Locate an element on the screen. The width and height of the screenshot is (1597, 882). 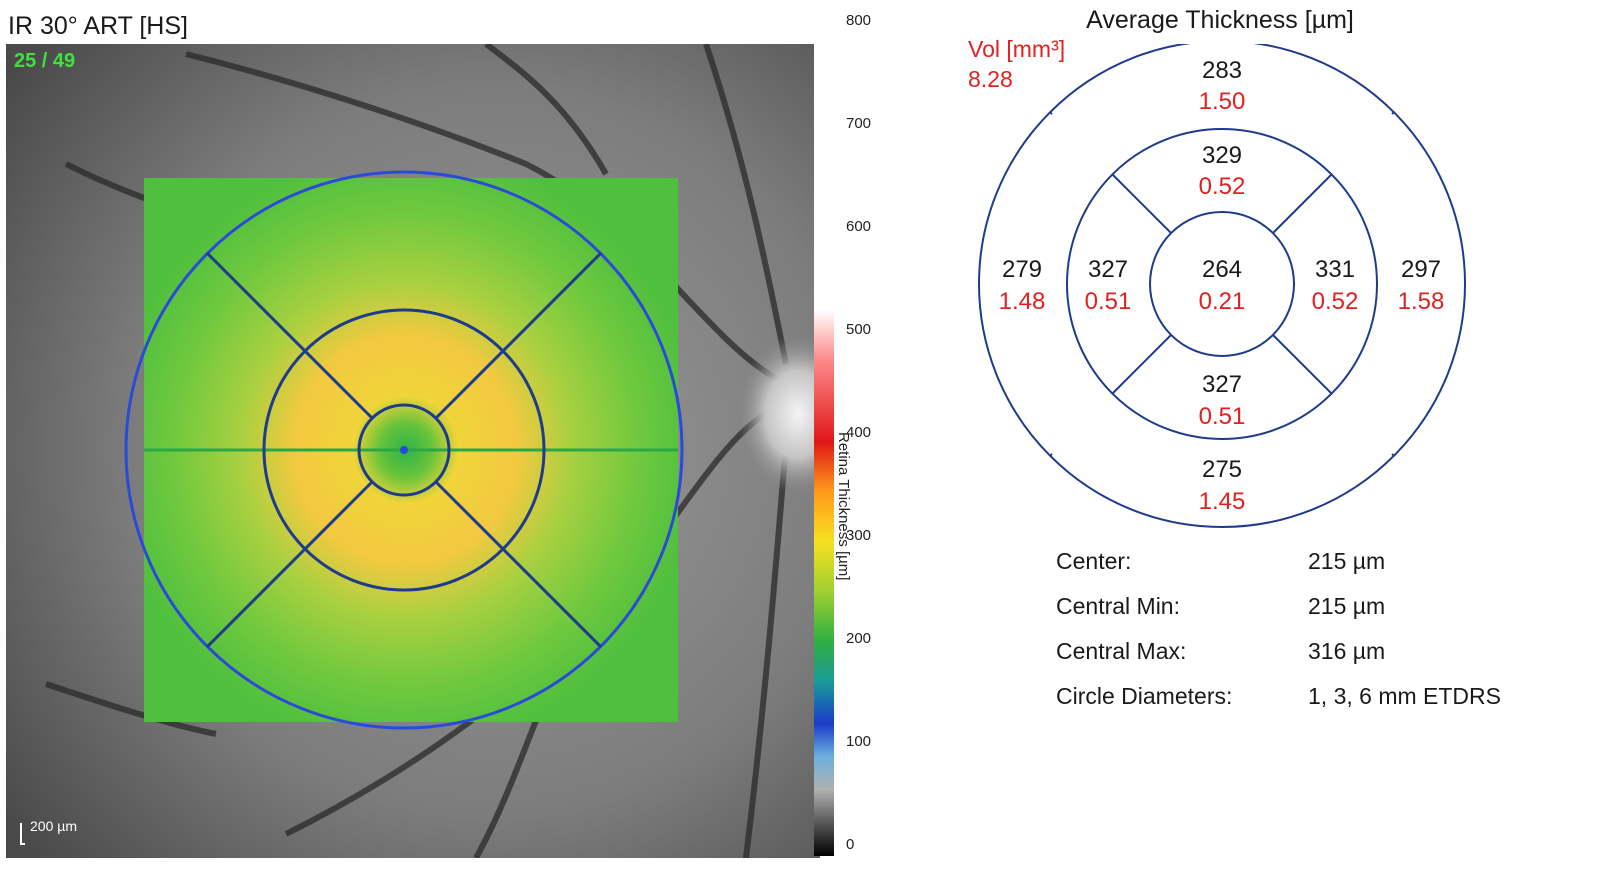
colorbar-tick: 100 is located at coordinates (859, 741).